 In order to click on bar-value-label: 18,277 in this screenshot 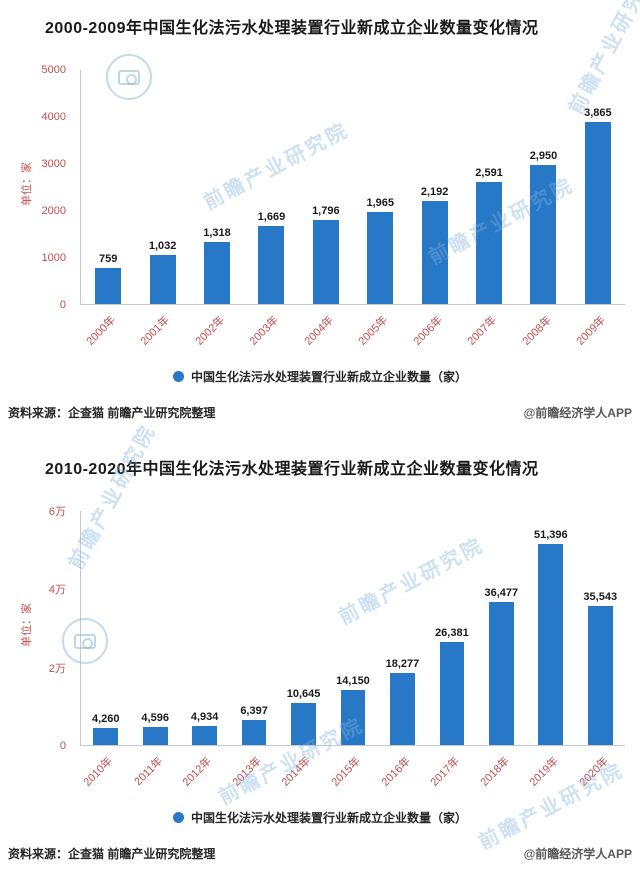, I will do `click(402, 664)`.